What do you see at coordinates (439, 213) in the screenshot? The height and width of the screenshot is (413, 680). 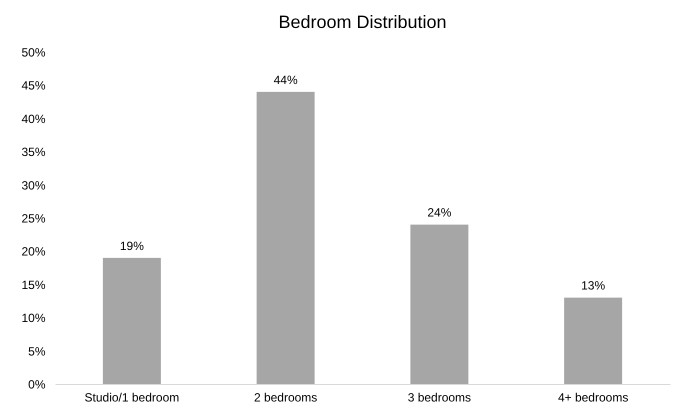 I see `data-label: 24%` at bounding box center [439, 213].